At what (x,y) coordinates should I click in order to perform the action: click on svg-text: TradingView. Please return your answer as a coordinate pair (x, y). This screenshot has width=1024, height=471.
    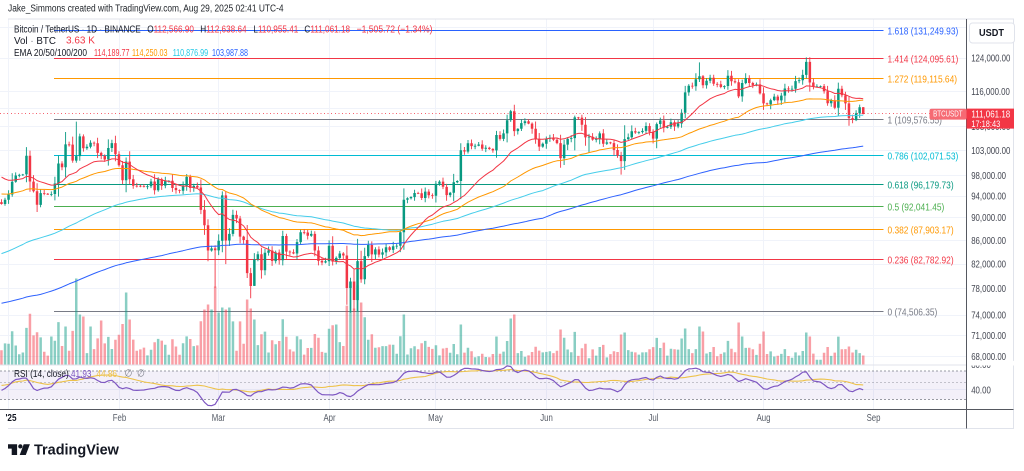
    Looking at the image, I should click on (76, 450).